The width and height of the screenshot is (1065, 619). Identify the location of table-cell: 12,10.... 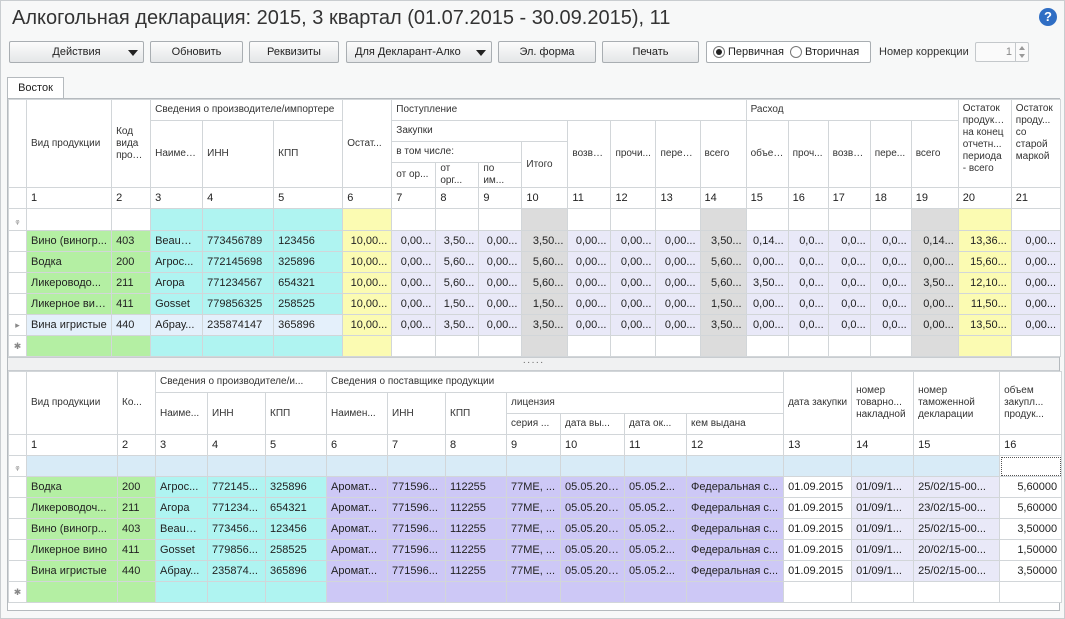
(984, 283).